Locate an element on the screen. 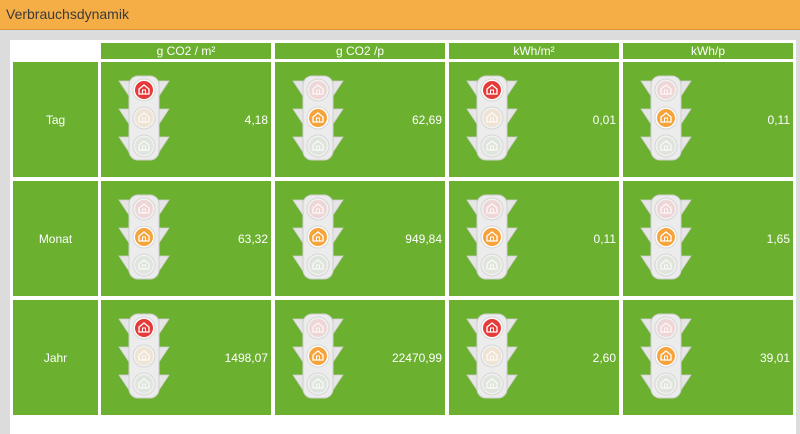  column-header-co2-p: g CO2 /p is located at coordinates (360, 51).